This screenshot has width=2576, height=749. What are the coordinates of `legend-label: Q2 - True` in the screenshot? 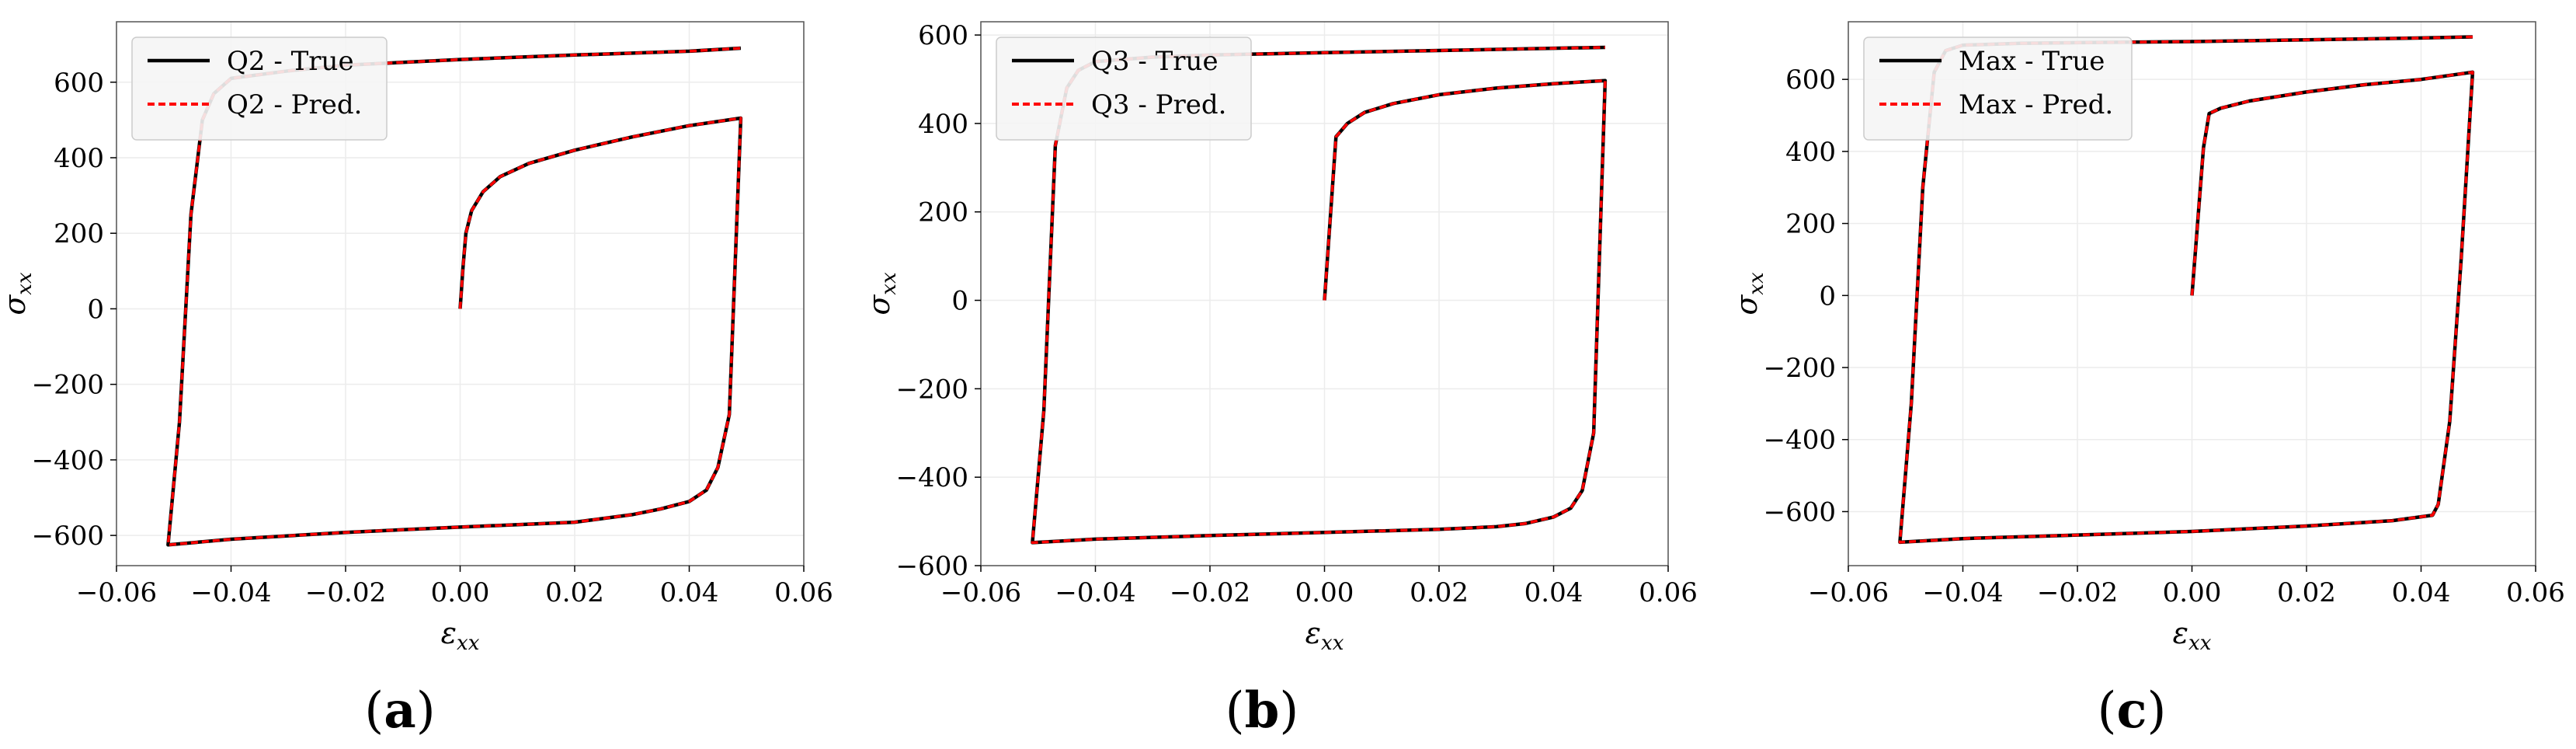 It's located at (290, 61).